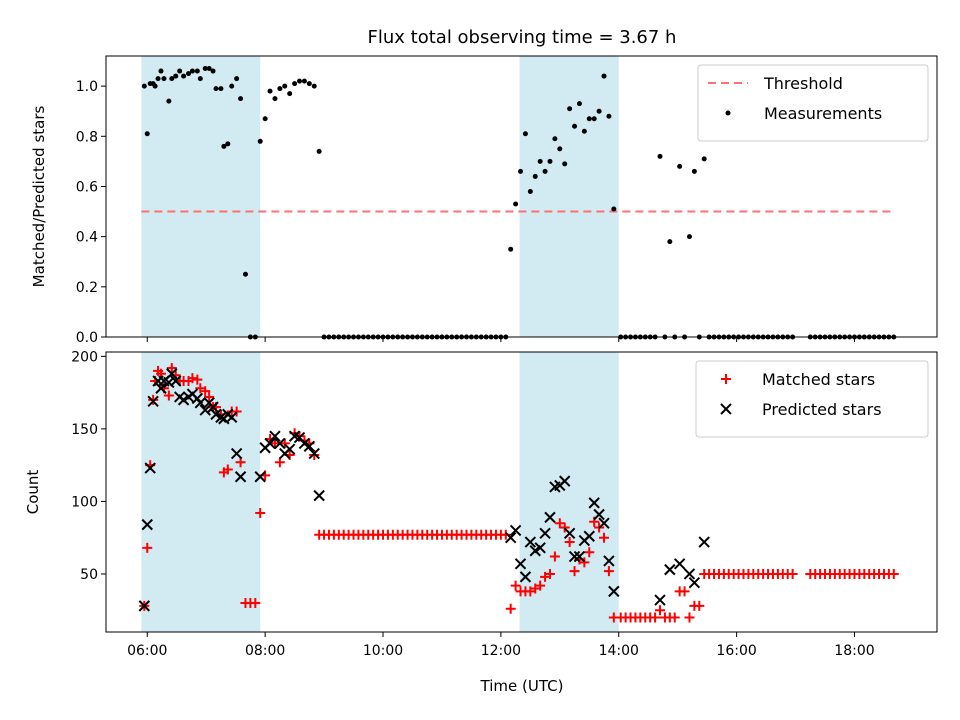 The width and height of the screenshot is (960, 720). Describe the element at coordinates (383, 651) in the screenshot. I see `x-tick-label: 10:00` at that location.